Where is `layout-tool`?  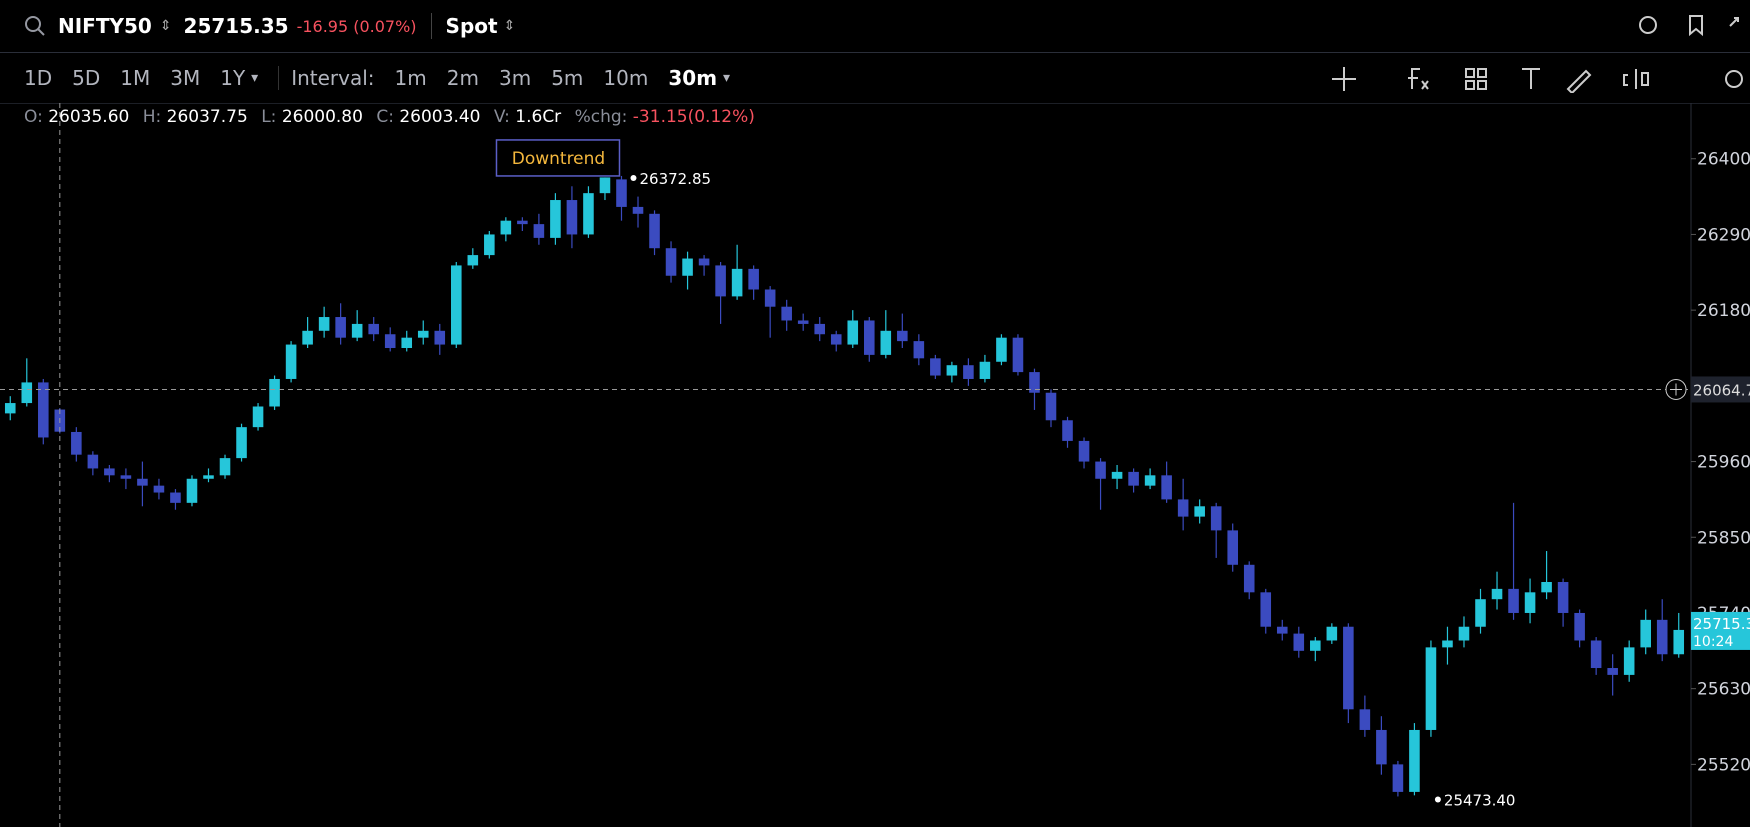 layout-tool is located at coordinates (1470, 73).